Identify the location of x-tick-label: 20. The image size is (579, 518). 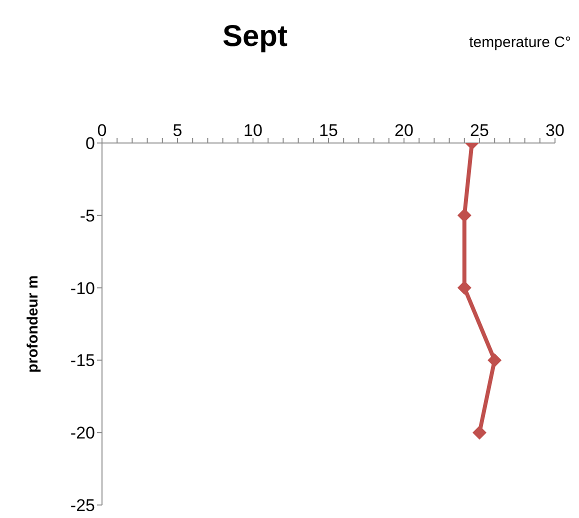
(404, 130).